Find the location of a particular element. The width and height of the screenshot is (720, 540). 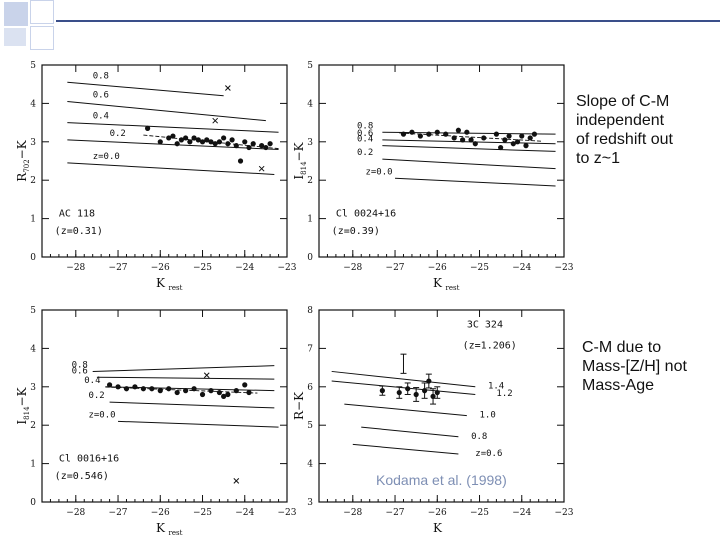

model-track-label: 0.4 is located at coordinates (365, 140).